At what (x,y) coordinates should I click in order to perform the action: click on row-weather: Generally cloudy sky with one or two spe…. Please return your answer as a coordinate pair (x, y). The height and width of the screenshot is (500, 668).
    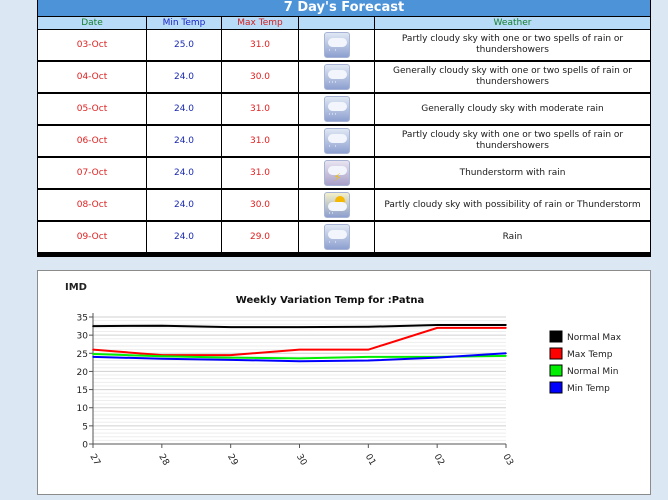
    Looking at the image, I should click on (512, 77).